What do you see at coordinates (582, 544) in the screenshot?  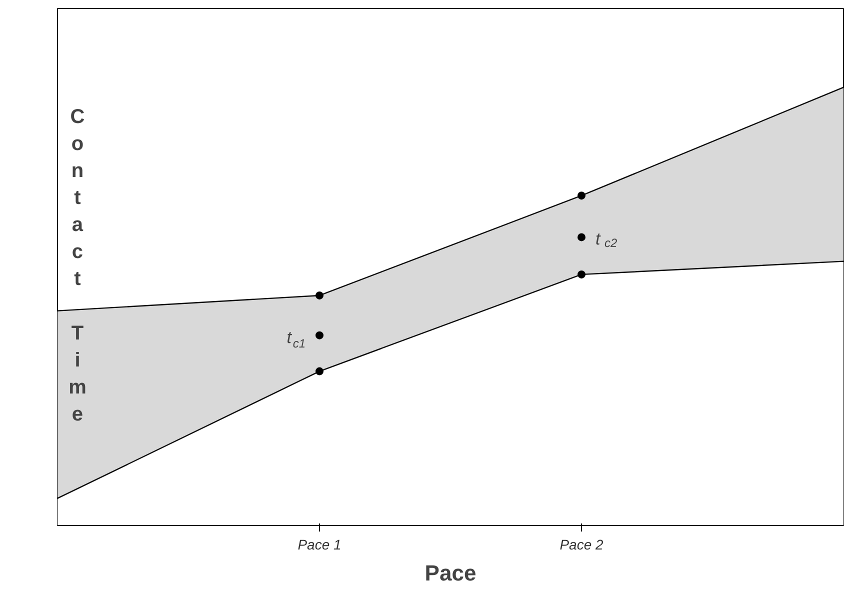 I see `x-tick-label: Pace 2` at bounding box center [582, 544].